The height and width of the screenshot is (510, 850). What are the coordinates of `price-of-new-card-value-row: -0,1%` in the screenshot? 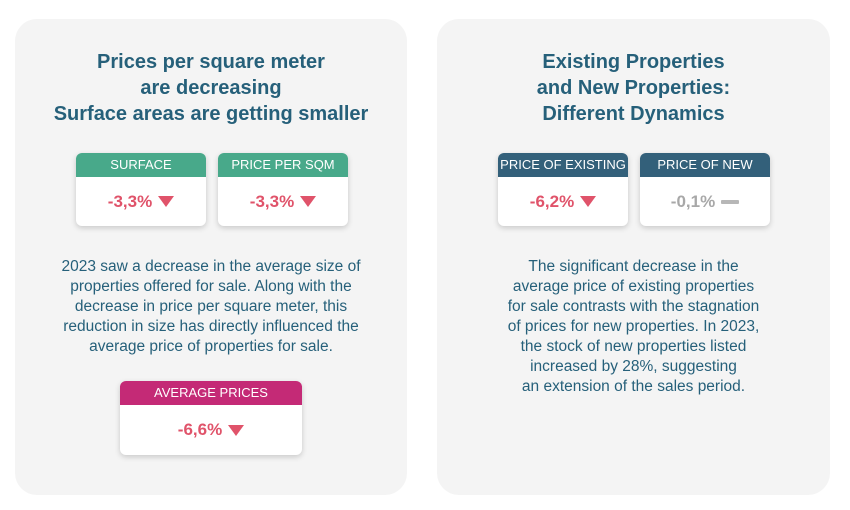 It's located at (705, 201).